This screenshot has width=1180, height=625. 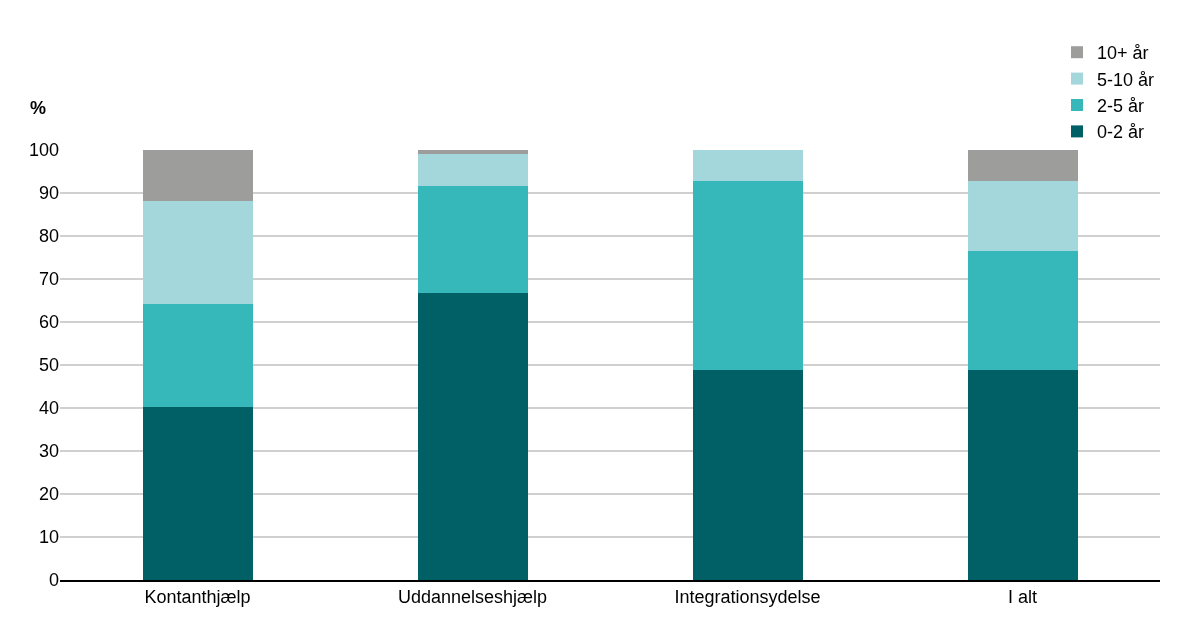 I want to click on y-tick-label: 40, so click(x=48, y=408).